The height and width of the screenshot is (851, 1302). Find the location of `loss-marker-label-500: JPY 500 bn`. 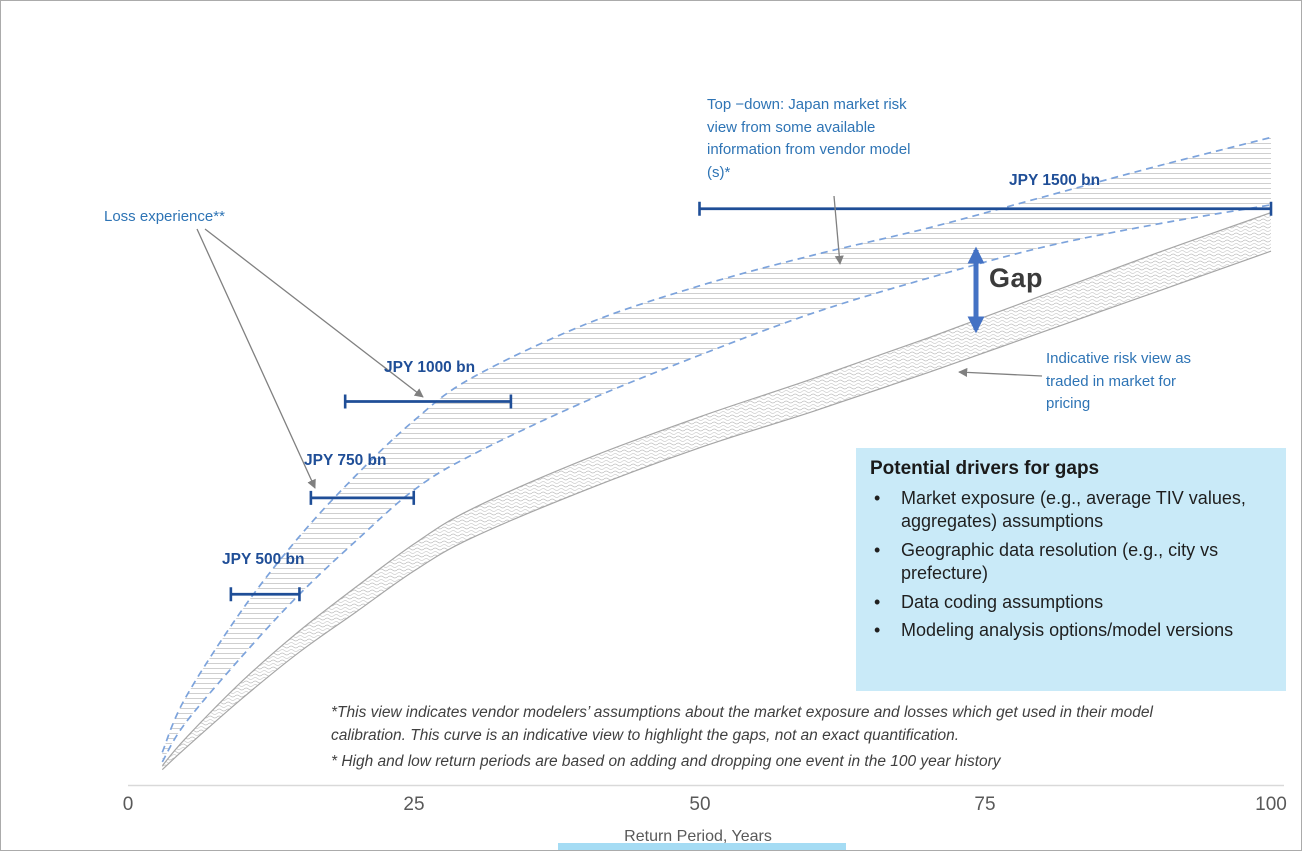

loss-marker-label-500: JPY 500 bn is located at coordinates (263, 559).